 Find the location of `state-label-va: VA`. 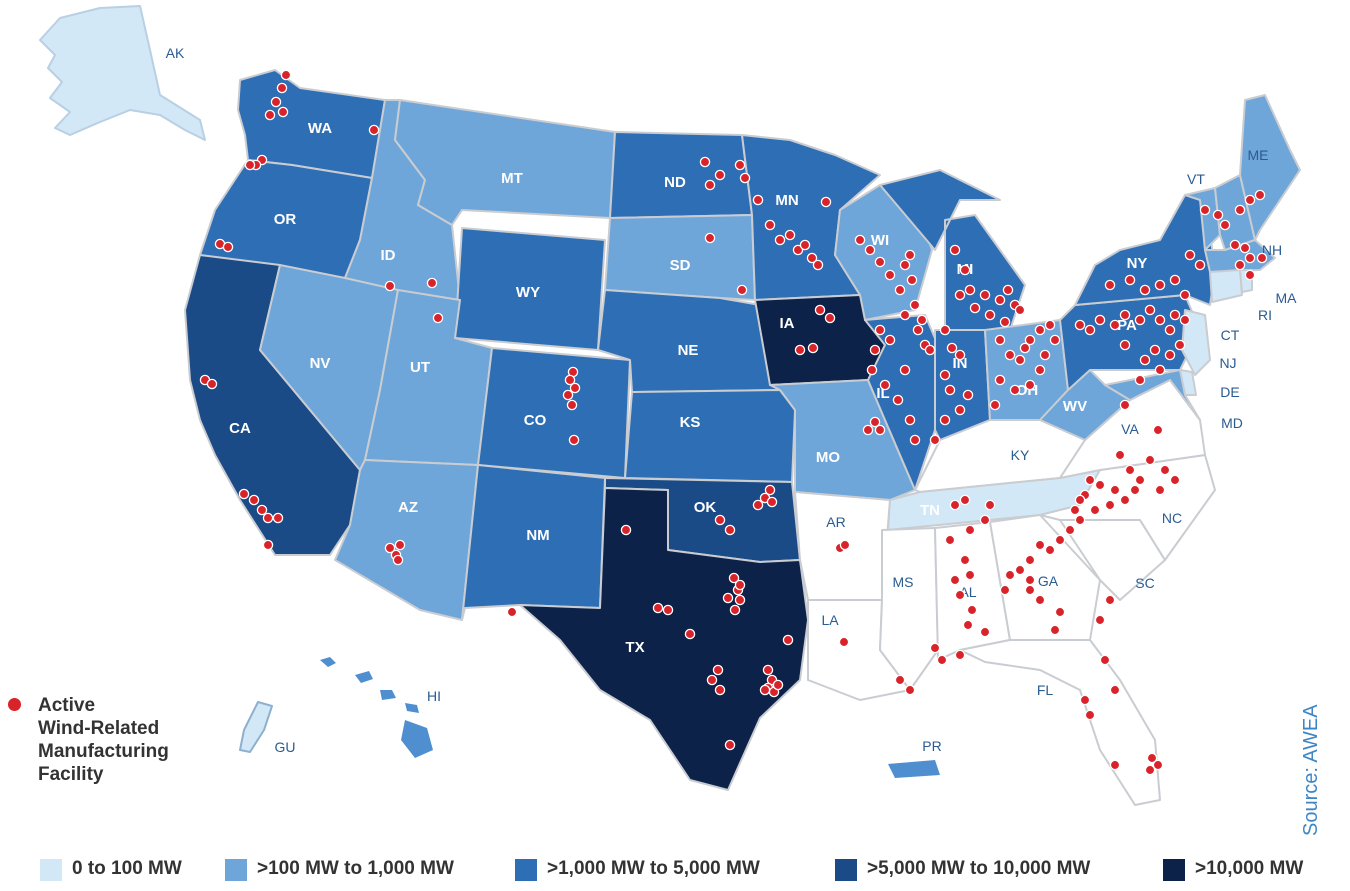

state-label-va: VA is located at coordinates (1130, 429).